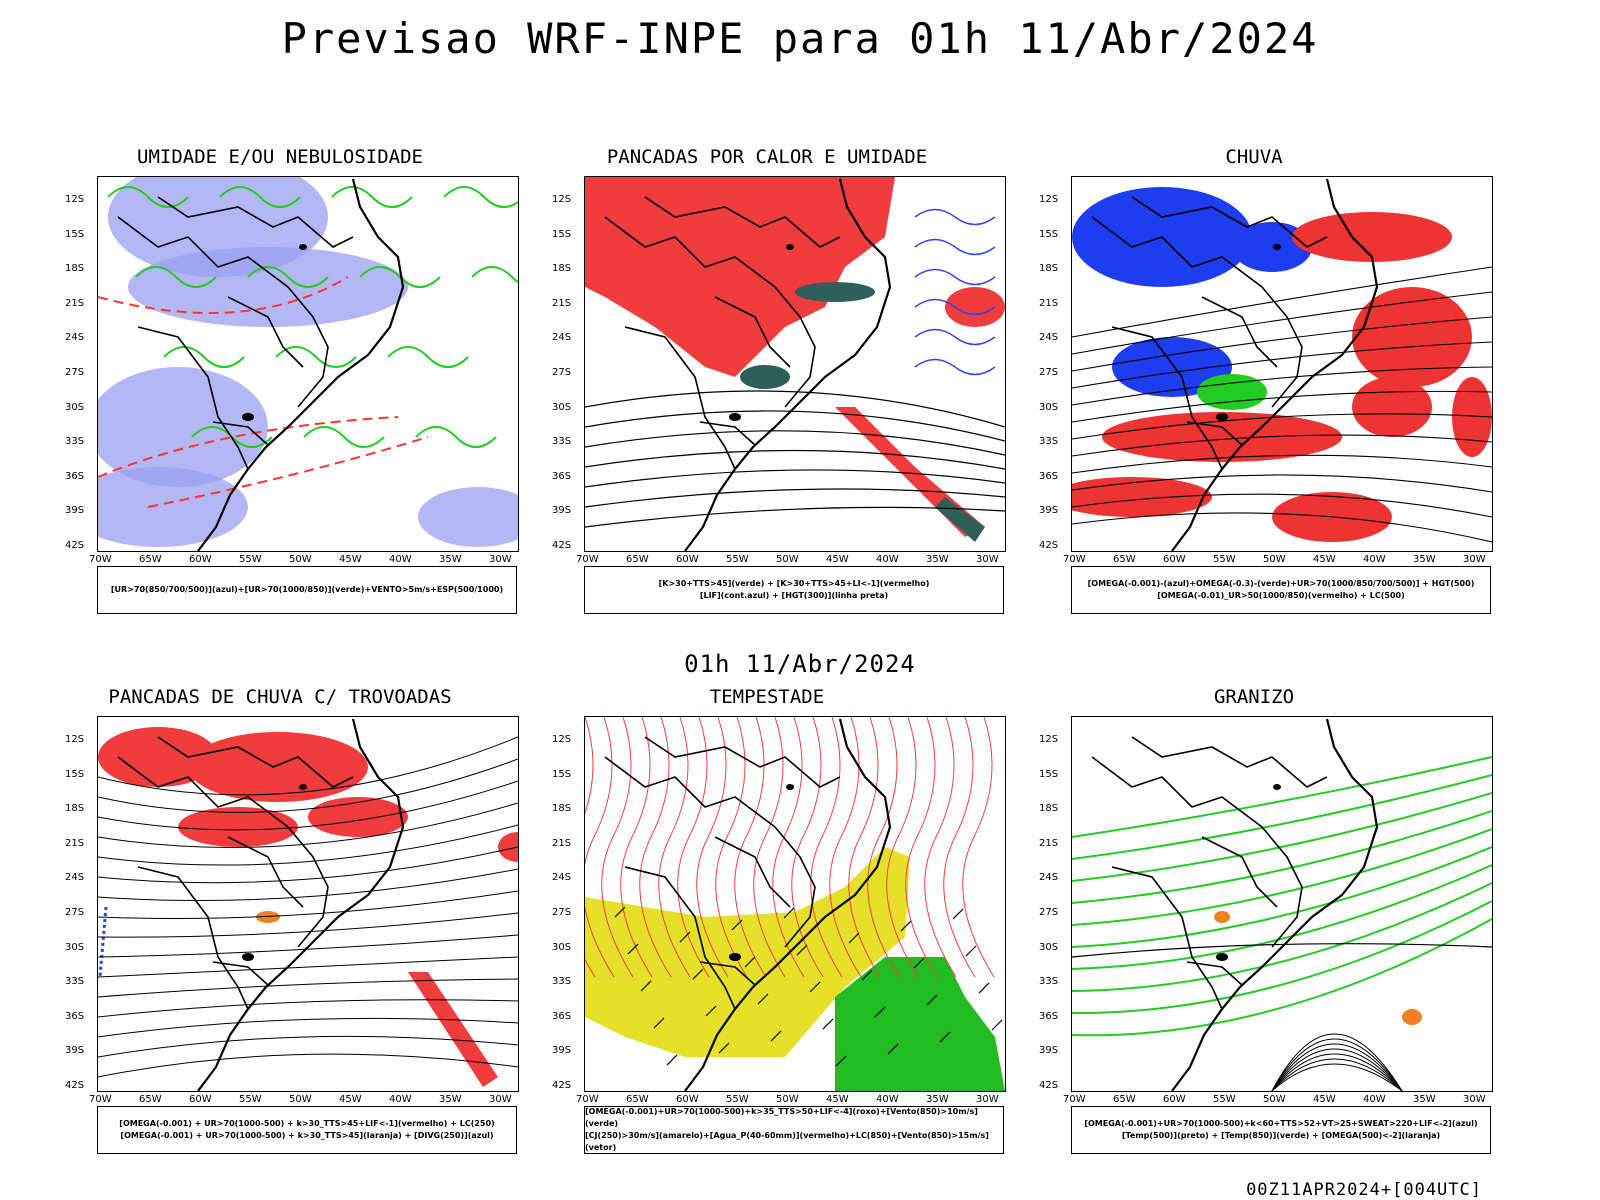 This screenshot has height=1200, width=1600. What do you see at coordinates (800, 664) in the screenshot?
I see `forecast-time-label: 01h 11/Abr/2024` at bounding box center [800, 664].